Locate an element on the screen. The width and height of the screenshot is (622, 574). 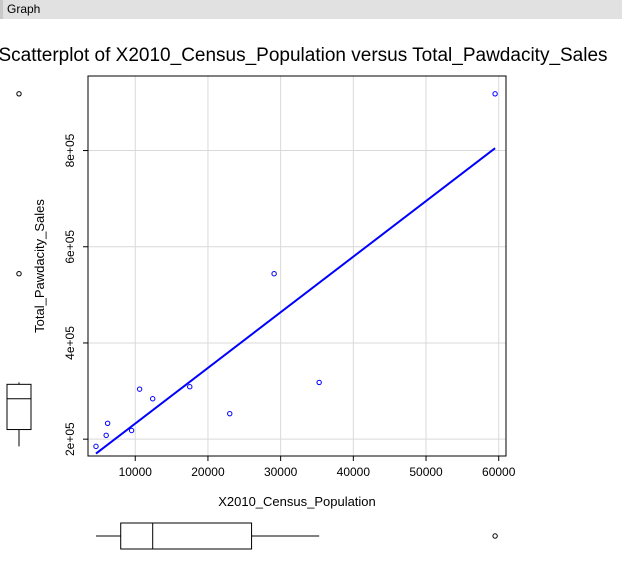
y-axis-ticks: 2e+05 4e+05 6e+05 8e+05 is located at coordinates (75, 294).